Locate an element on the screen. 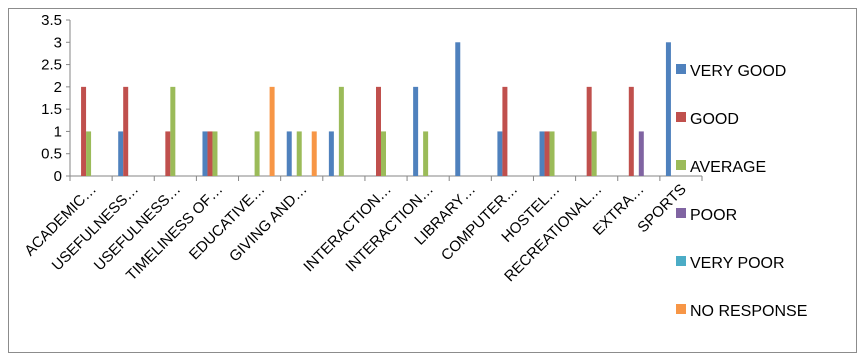 This screenshot has height=361, width=866. y-axis-ticks: 0 0.5 1 1.5 2 2.5 3 3.5 is located at coordinates (51, 98).